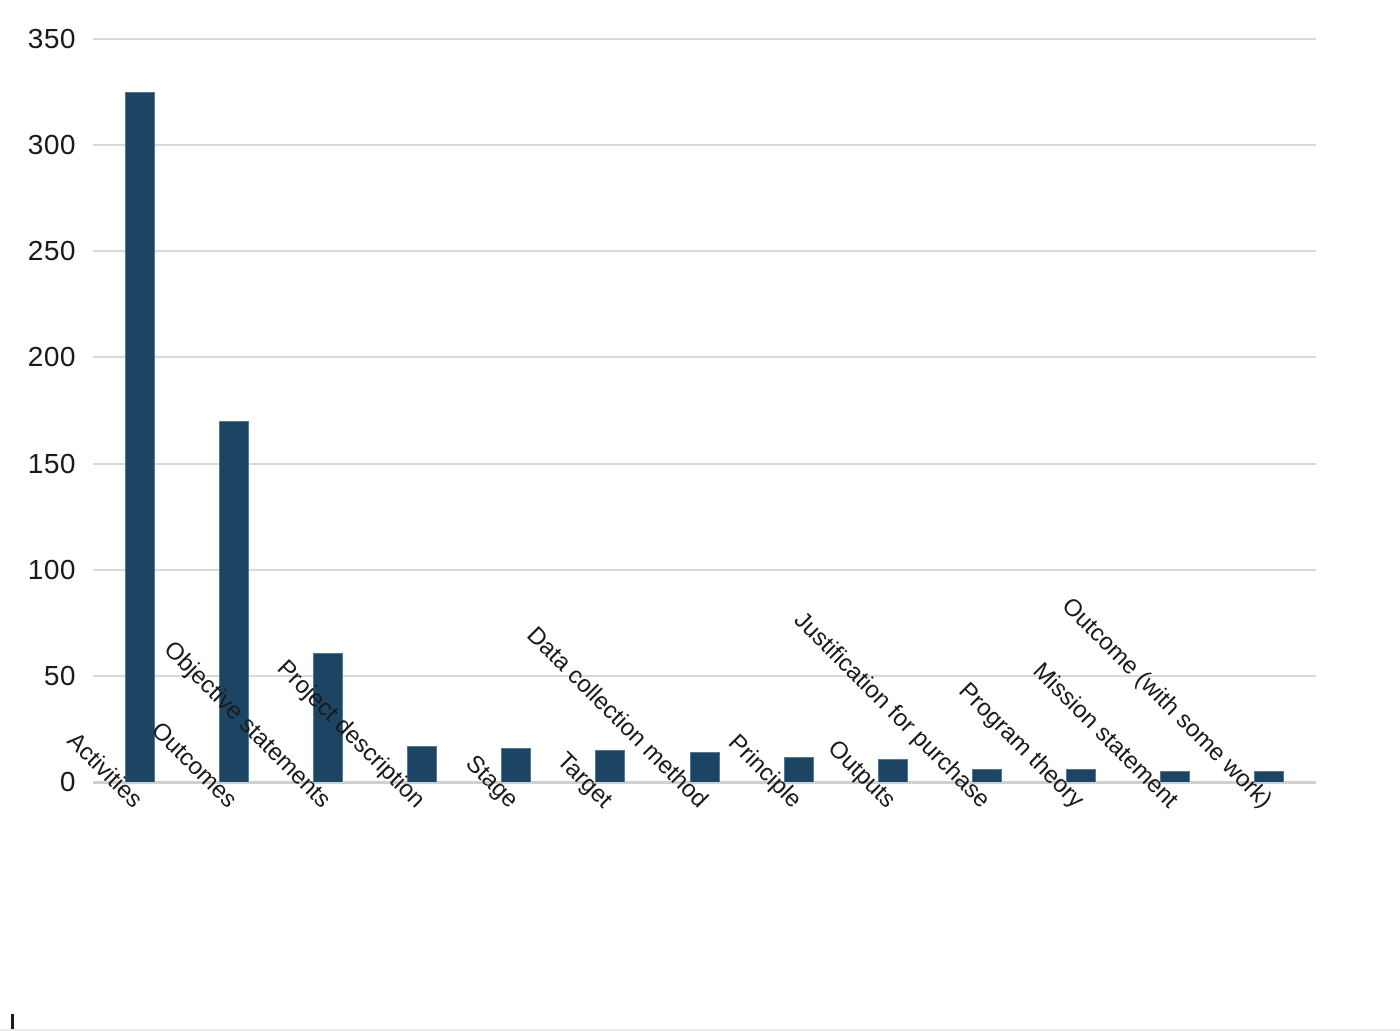 The width and height of the screenshot is (1400, 1031). I want to click on y-tick-label-0: 0, so click(67, 781).